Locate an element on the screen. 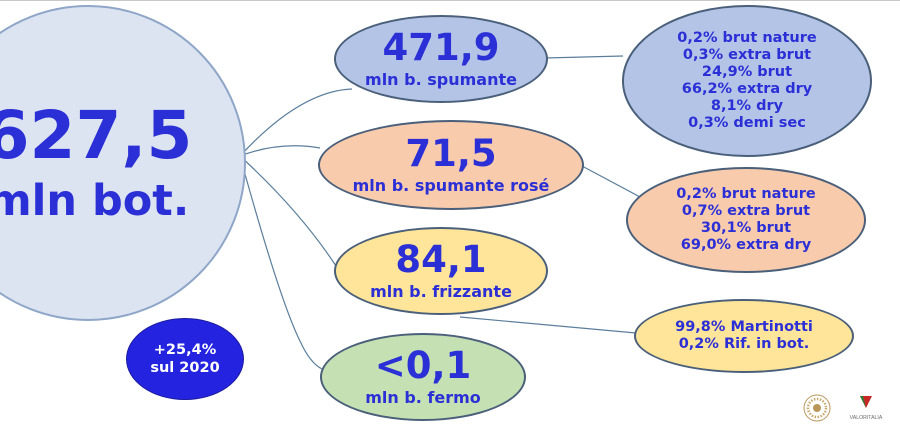 This screenshot has height=430, width=900. category-frizzante: 84,1 mln b. frizzante is located at coordinates (441, 271).